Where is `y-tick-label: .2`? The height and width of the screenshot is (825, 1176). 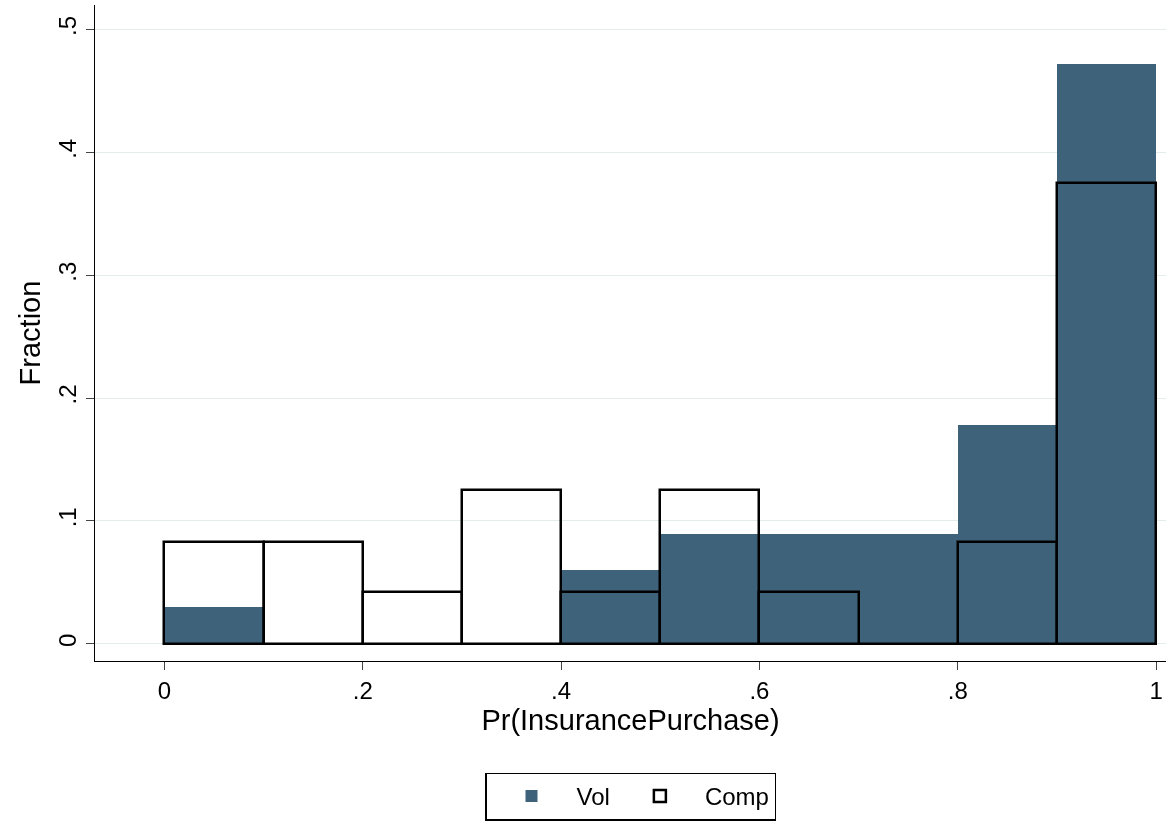
y-tick-label: .2 is located at coordinates (68, 394).